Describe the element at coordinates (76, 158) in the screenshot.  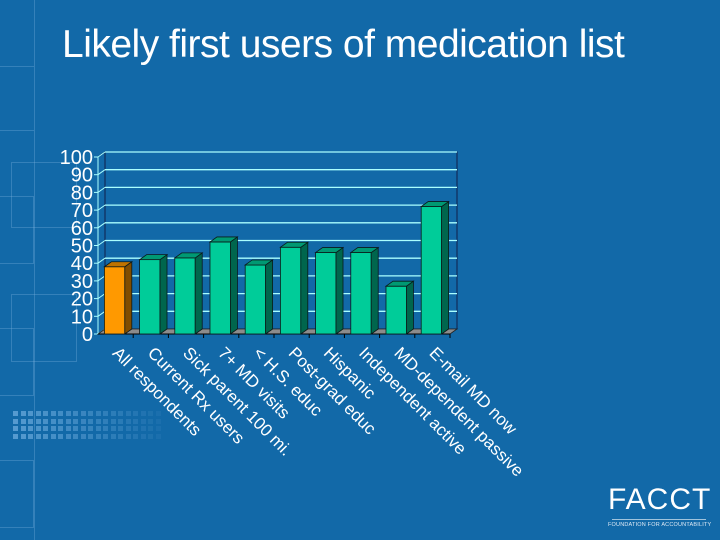
I see `y-tick-label: 100` at that location.